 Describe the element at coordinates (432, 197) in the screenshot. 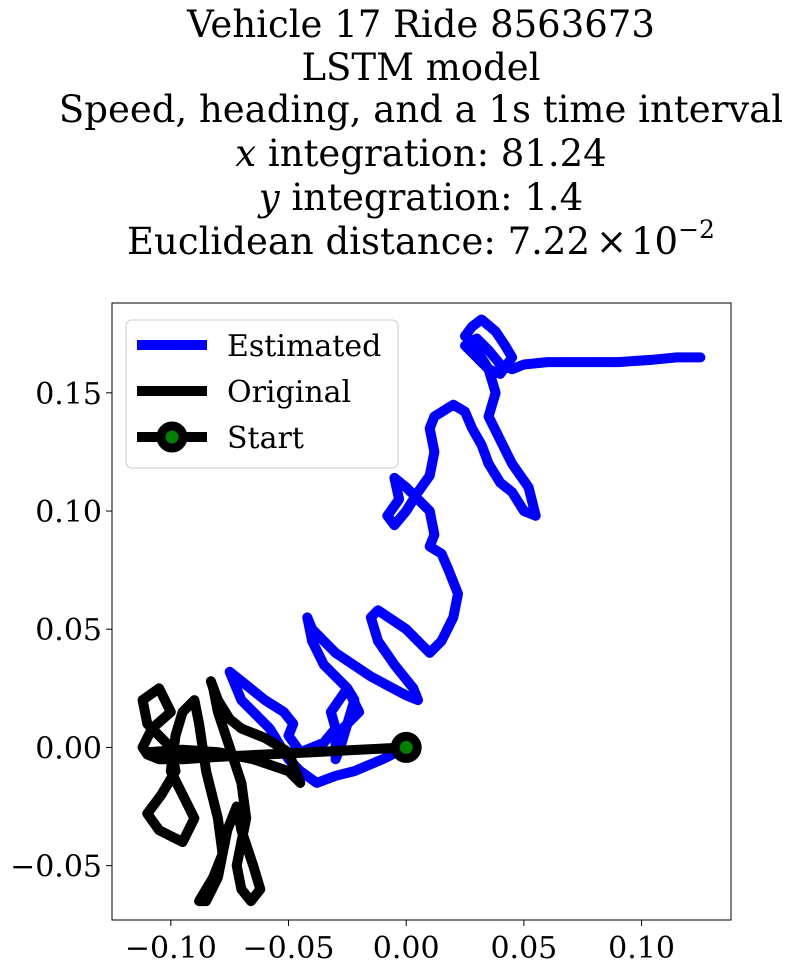

I see `y-integration-value: integration: 1.4` at that location.